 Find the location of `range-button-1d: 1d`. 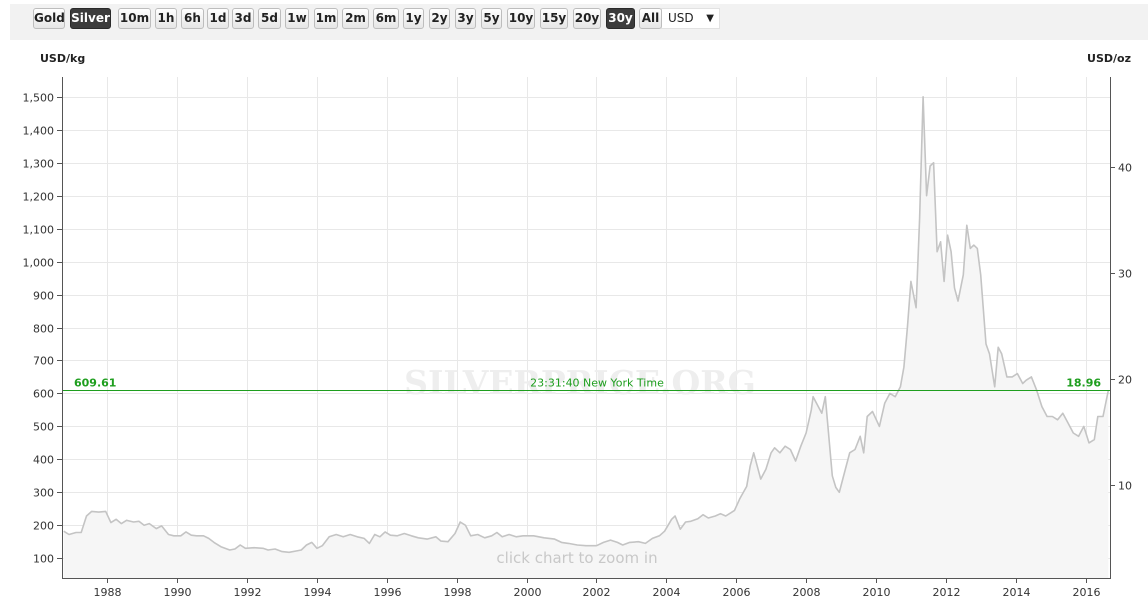

range-button-1d: 1d is located at coordinates (218, 18).